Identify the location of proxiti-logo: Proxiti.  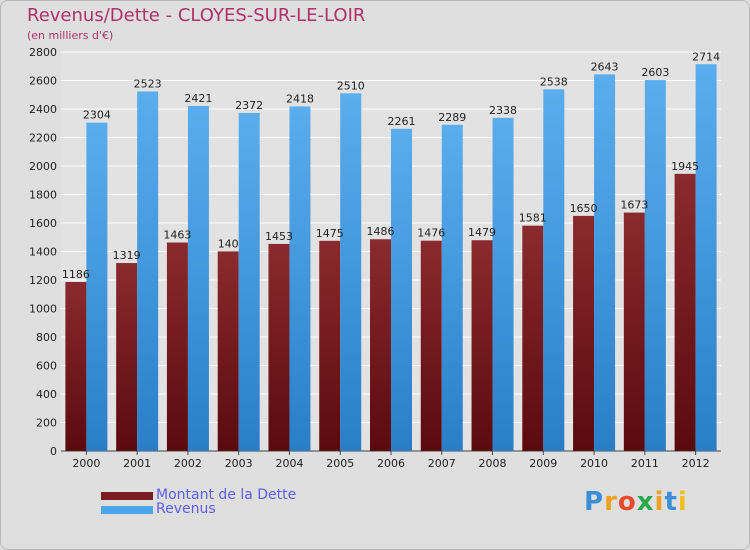
(636, 502).